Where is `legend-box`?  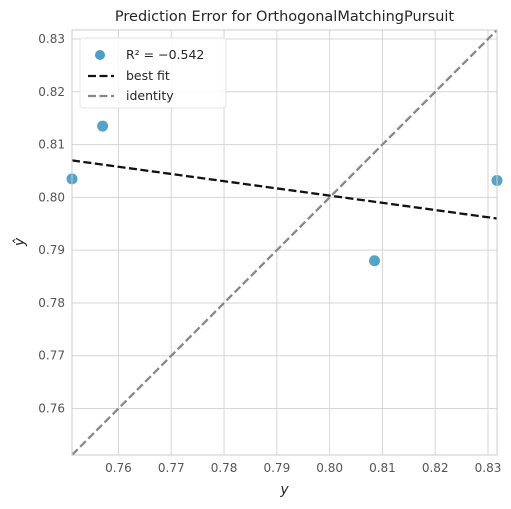 legend-box is located at coordinates (153, 73).